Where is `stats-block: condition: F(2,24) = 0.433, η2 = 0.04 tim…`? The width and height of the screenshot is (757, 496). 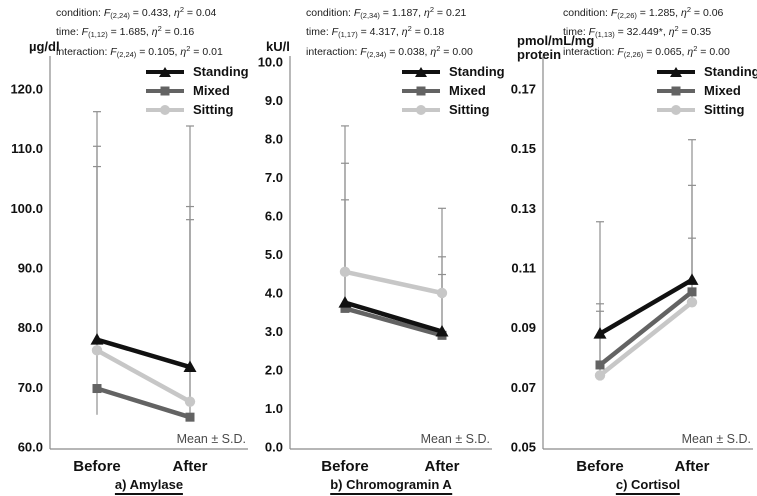
stats-block: condition: F(2,24) = 0.433, η2 = 0.04 tim… is located at coordinates (139, 32).